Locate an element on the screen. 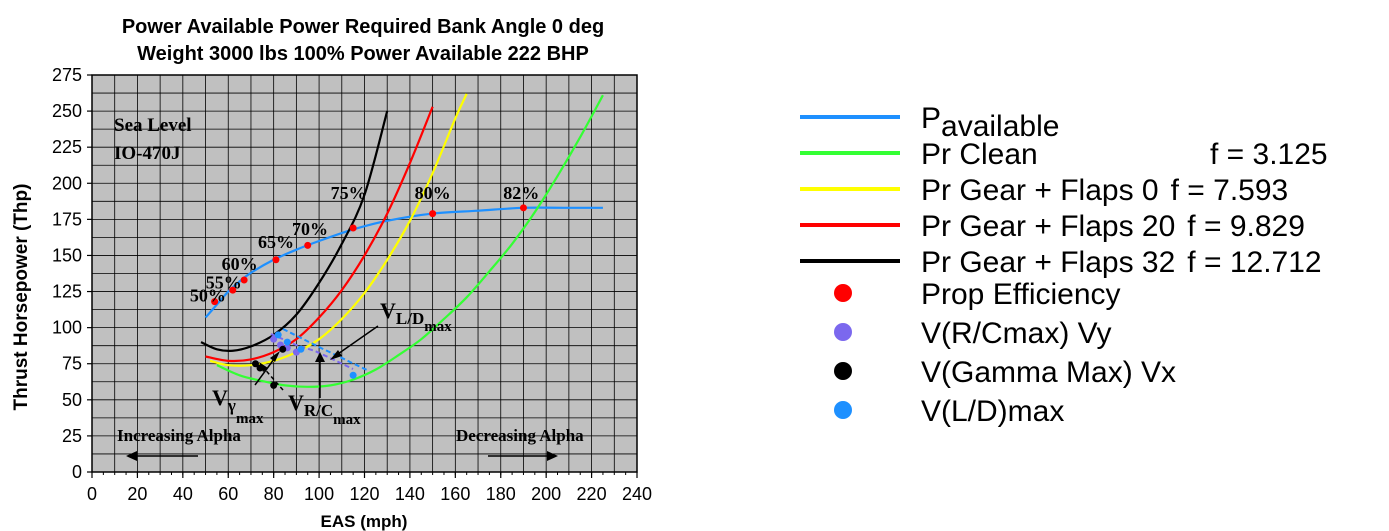 The height and width of the screenshot is (531, 1389). x-tick-label: 220 is located at coordinates (592, 494).